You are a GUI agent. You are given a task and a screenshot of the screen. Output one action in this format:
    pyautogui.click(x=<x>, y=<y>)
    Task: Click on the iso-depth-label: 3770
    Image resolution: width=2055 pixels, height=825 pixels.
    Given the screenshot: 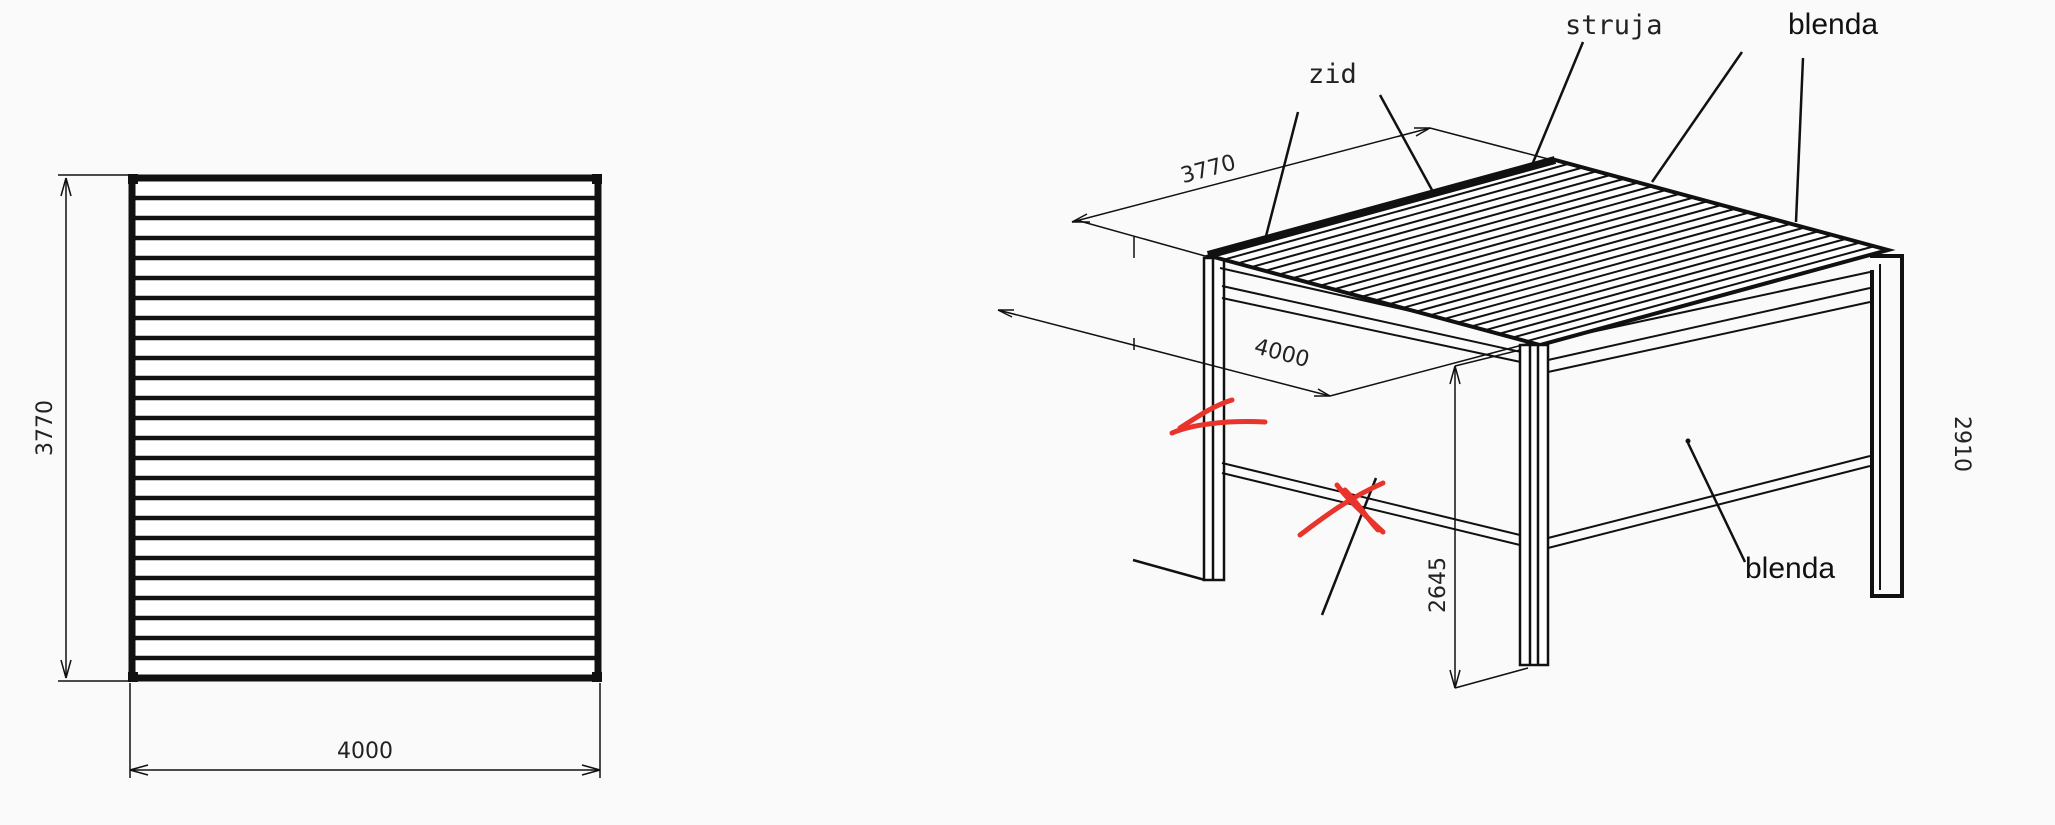 What is the action you would take?
    pyautogui.click(x=1208, y=169)
    